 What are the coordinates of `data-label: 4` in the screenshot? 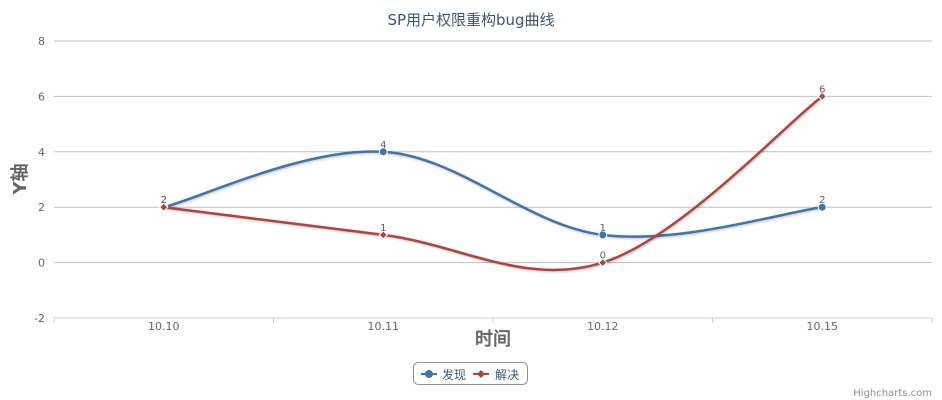 It's located at (383, 145).